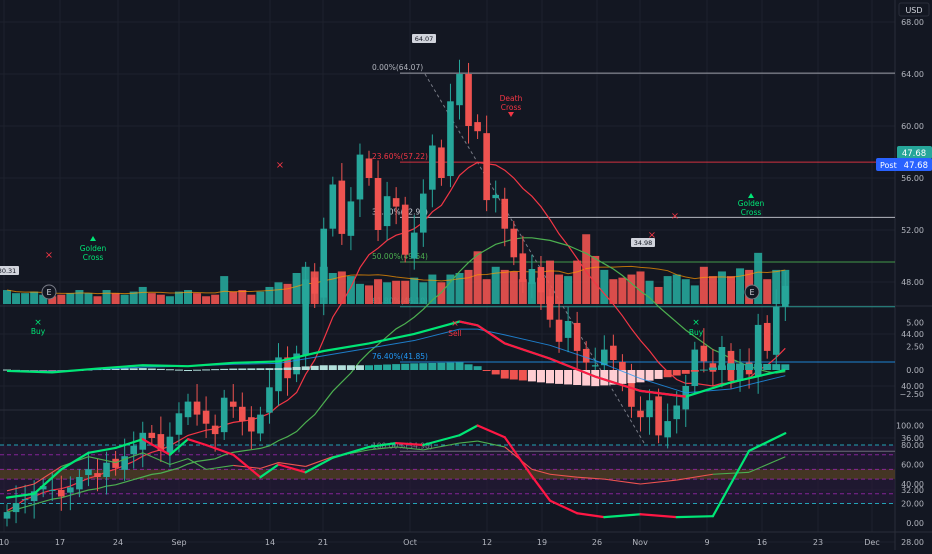  What do you see at coordinates (914, 9) in the screenshot?
I see `currency-badge` at bounding box center [914, 9].